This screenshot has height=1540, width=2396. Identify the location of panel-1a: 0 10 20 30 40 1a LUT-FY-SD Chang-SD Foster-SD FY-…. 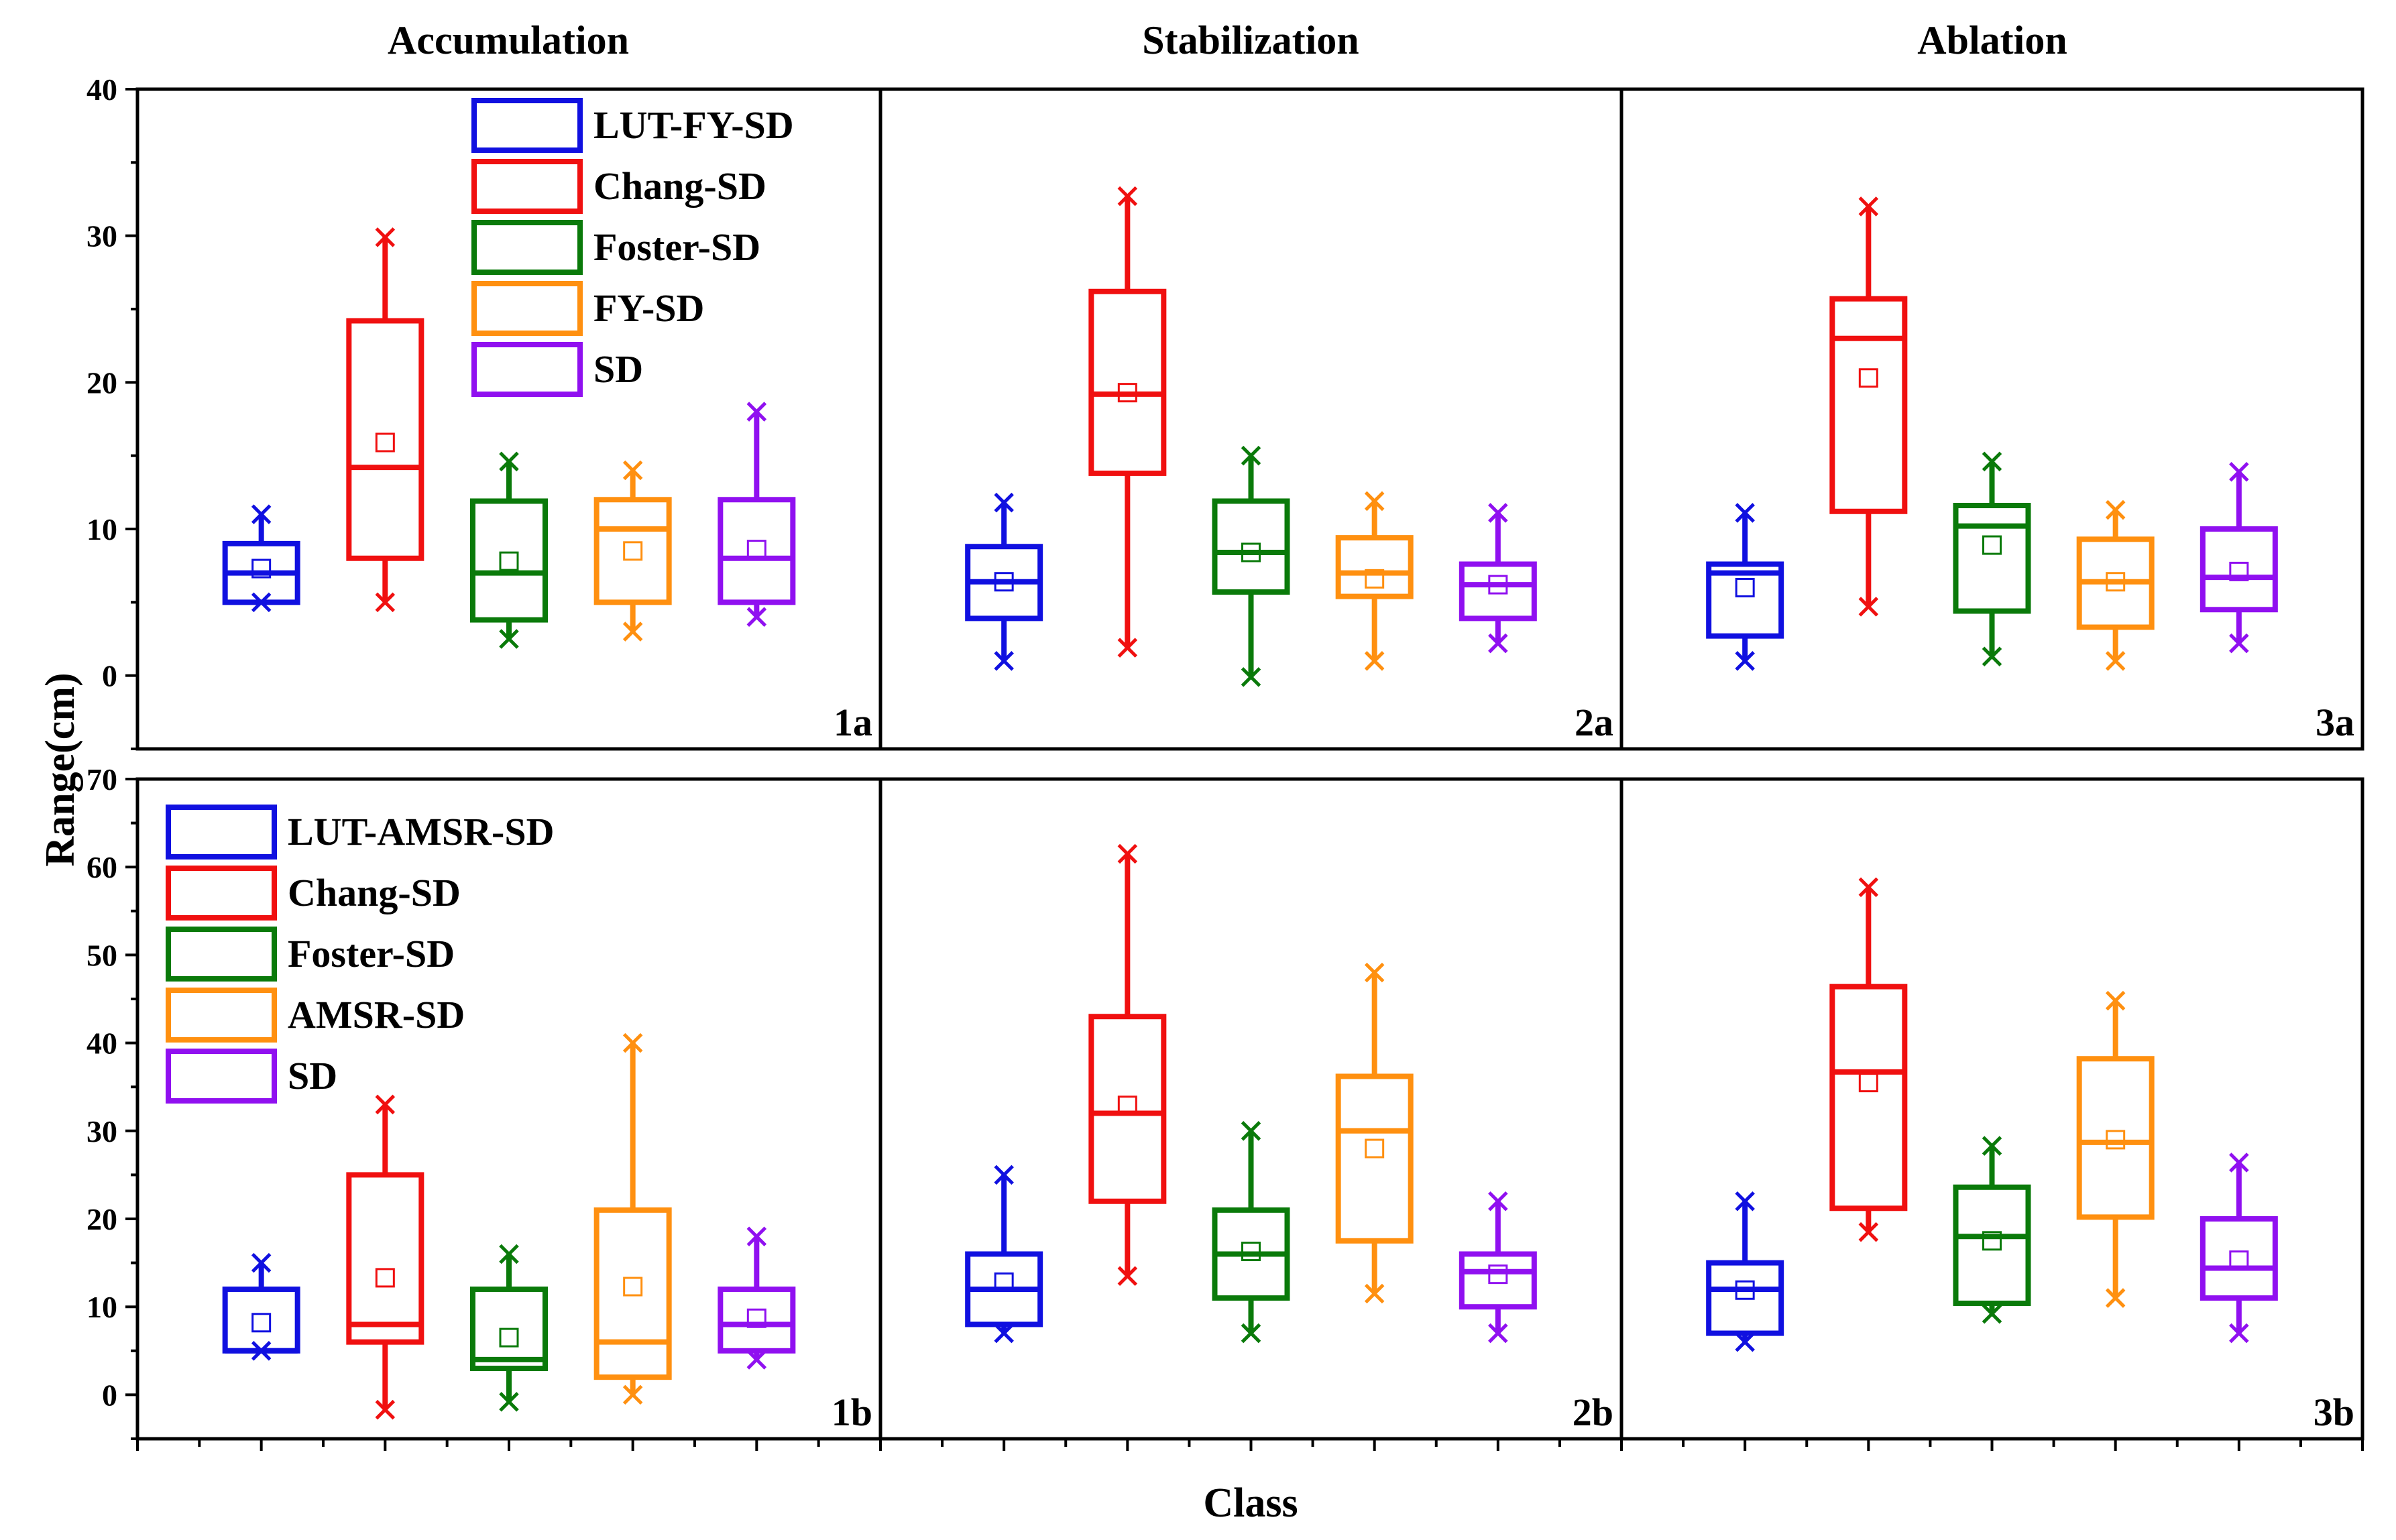
(484, 412).